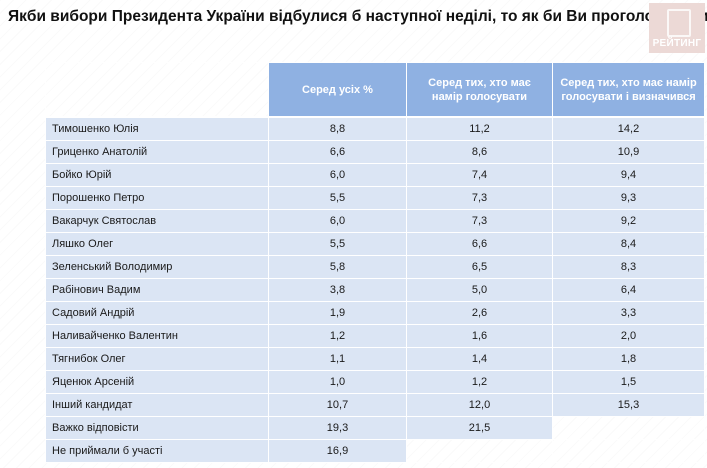 The height and width of the screenshot is (468, 707). What do you see at coordinates (157, 152) in the screenshot?
I see `row-label: Гриценко Анатолій` at bounding box center [157, 152].